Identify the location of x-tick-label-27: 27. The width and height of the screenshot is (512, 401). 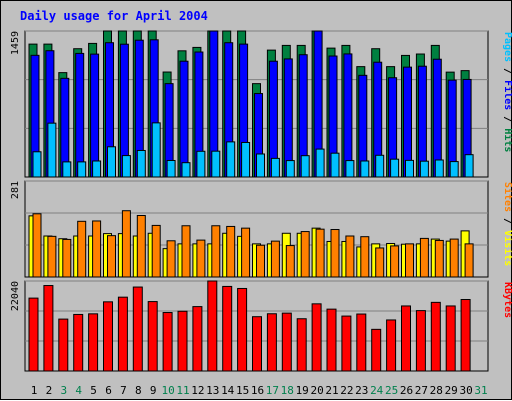
(421, 390).